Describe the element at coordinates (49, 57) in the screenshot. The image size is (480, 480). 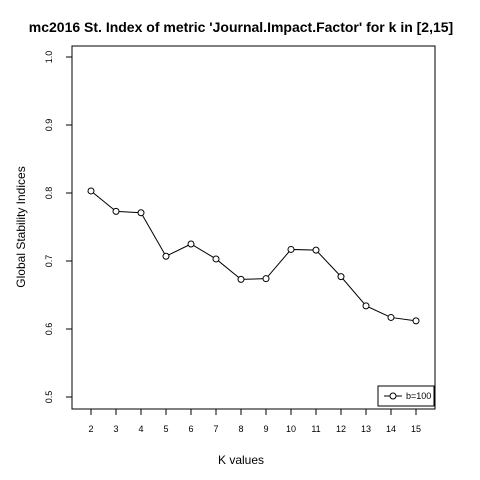
I see `y-tick-label: 1.0` at that location.